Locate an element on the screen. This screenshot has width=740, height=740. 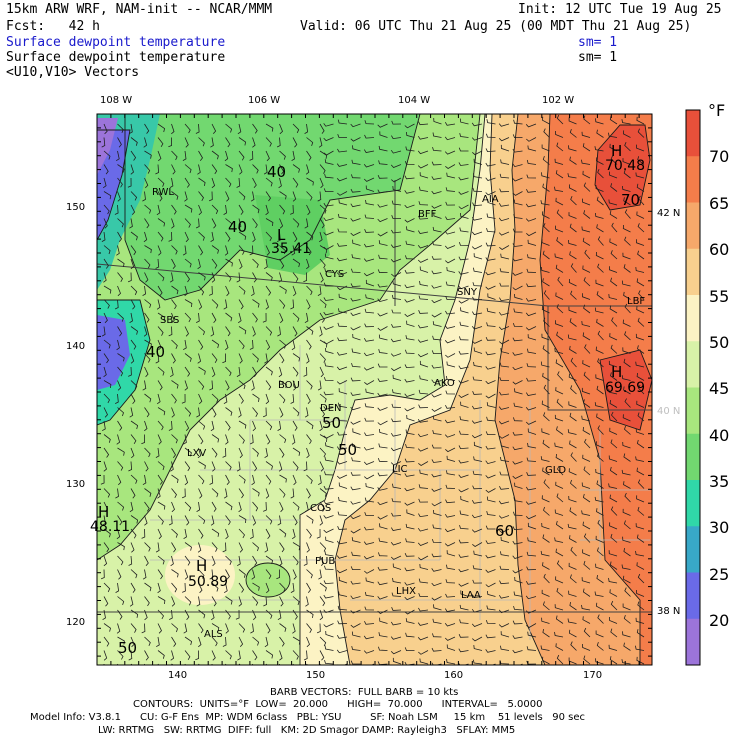
station-label: AKO is located at coordinates (444, 383).